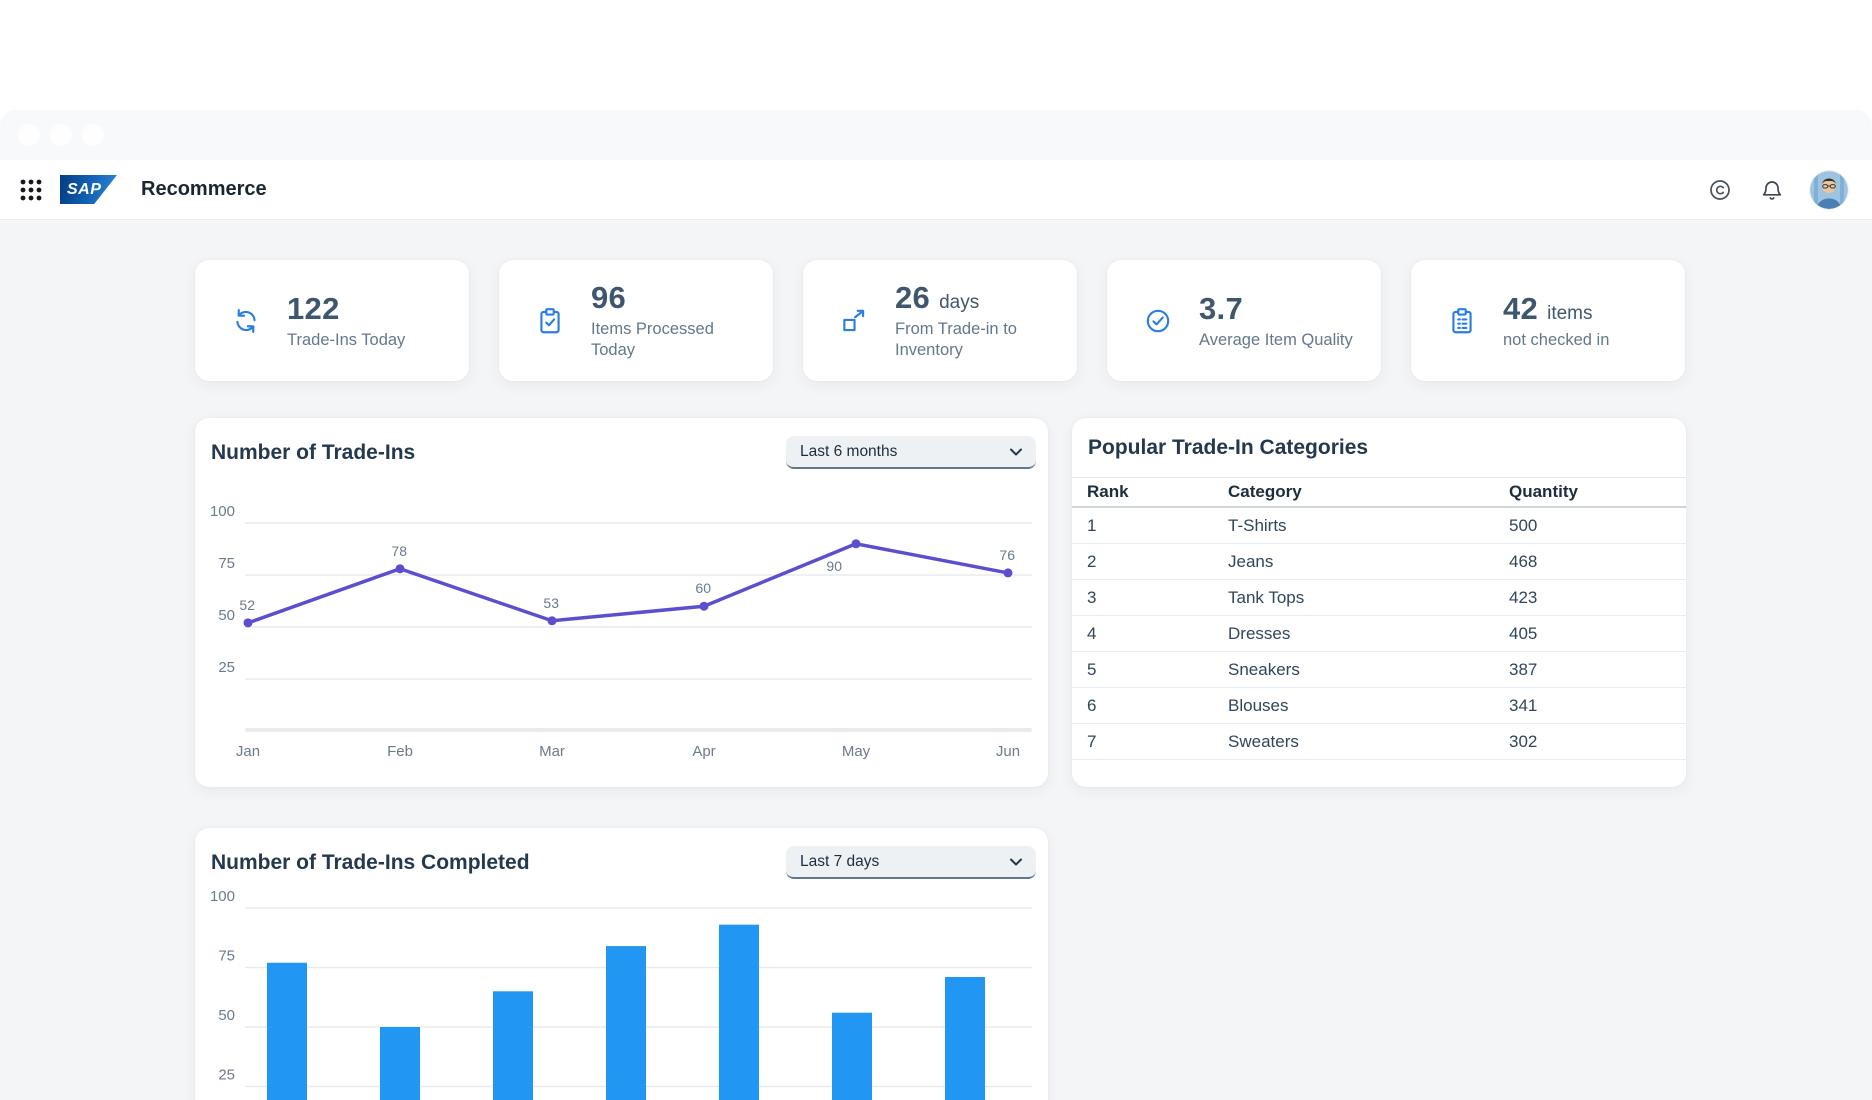  I want to click on x-axis-label: Mar, so click(552, 751).